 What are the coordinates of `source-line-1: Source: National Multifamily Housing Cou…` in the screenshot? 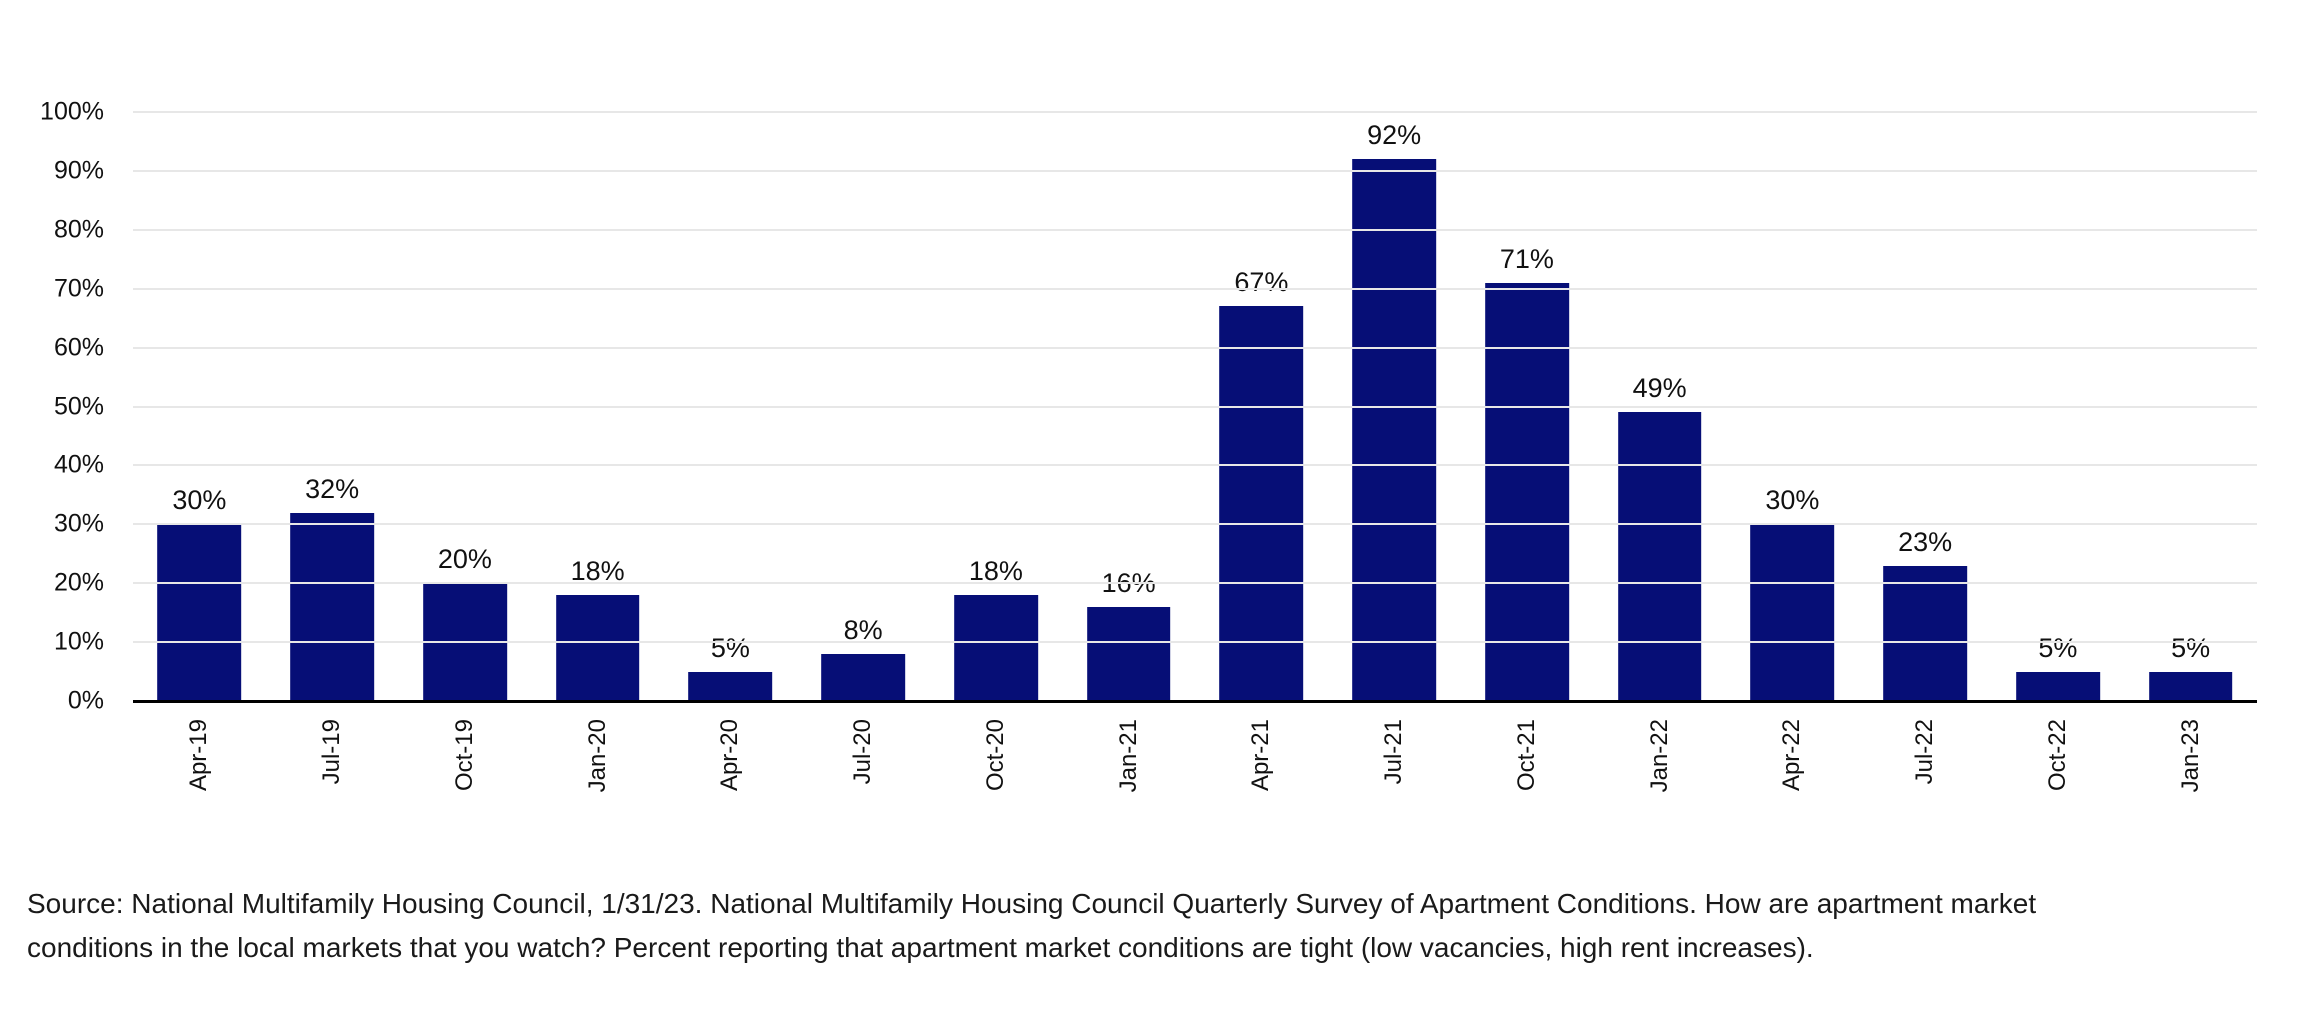 It's located at (1032, 903).